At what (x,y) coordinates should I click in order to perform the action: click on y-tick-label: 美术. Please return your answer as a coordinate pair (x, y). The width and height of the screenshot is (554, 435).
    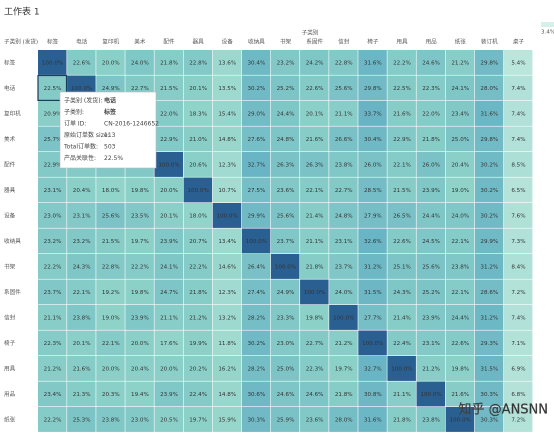
    Looking at the image, I should click on (10, 139).